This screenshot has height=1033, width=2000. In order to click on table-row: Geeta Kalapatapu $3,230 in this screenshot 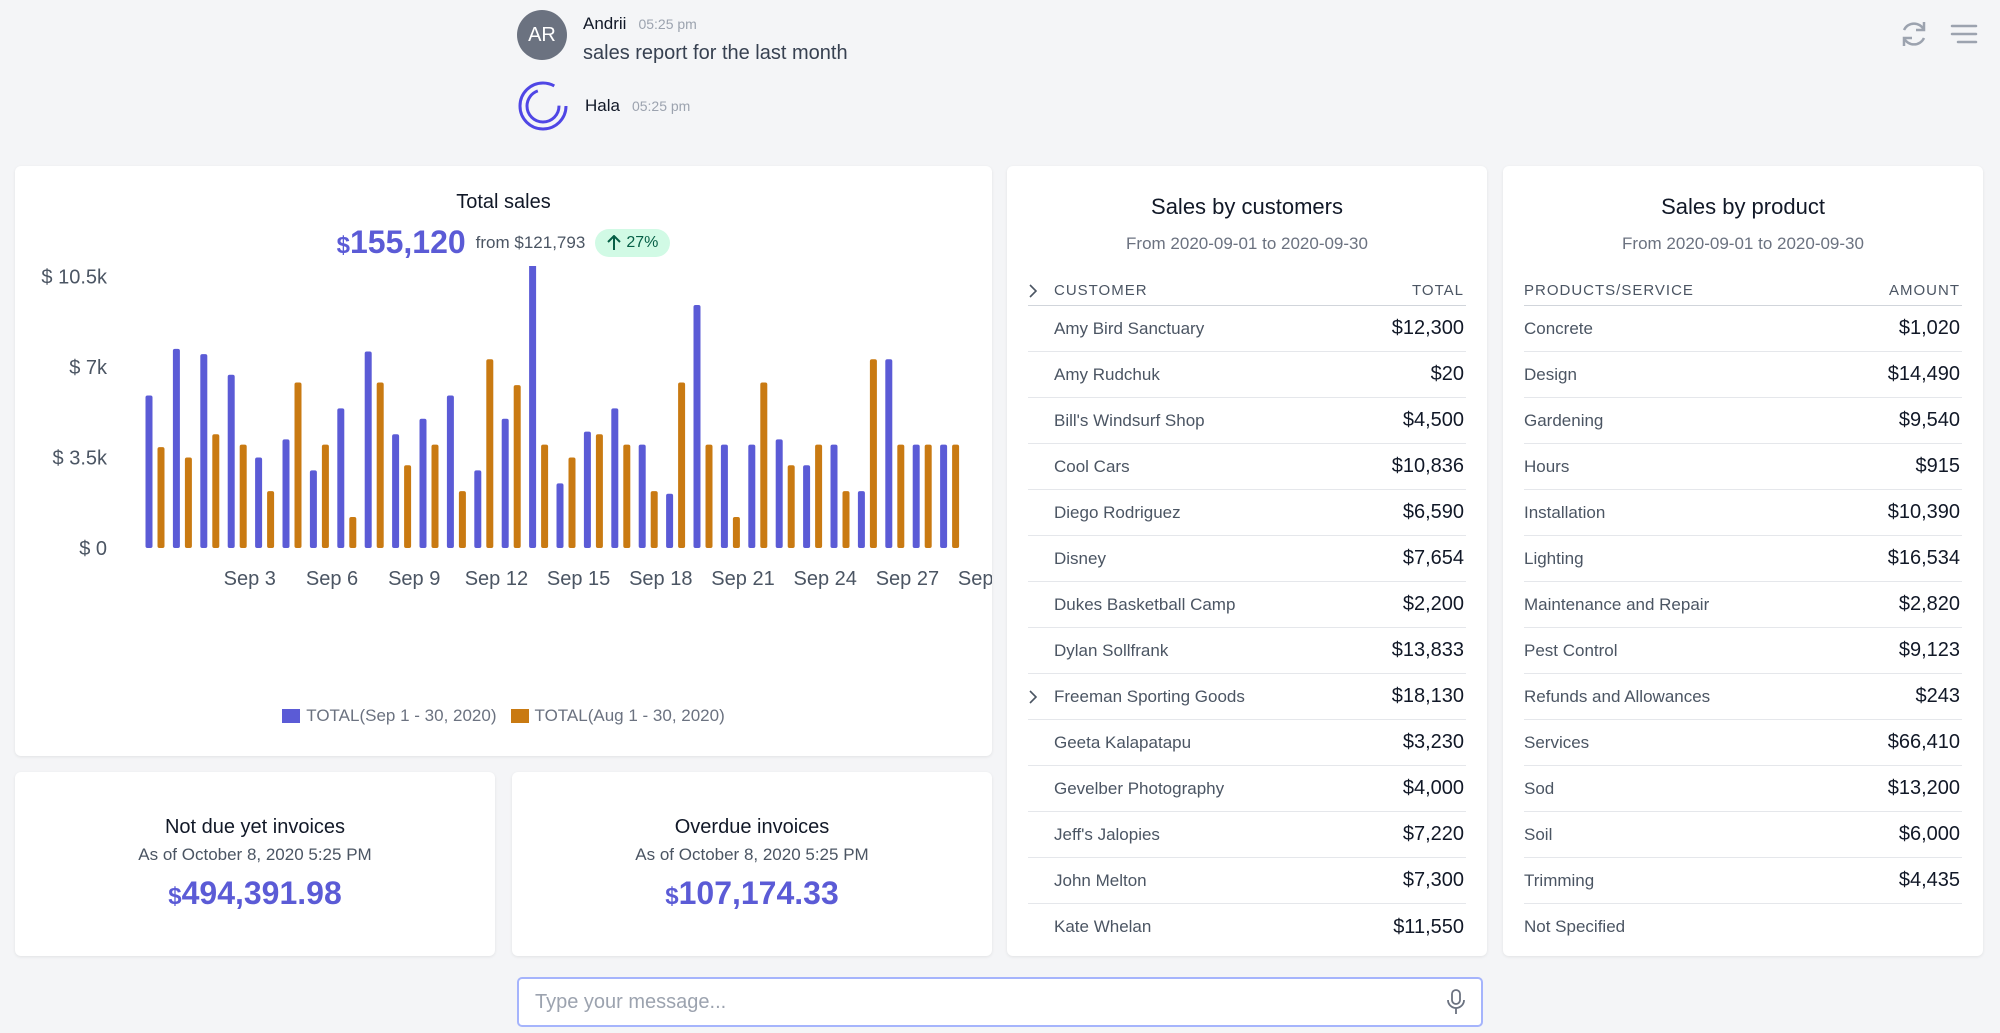, I will do `click(1247, 743)`.